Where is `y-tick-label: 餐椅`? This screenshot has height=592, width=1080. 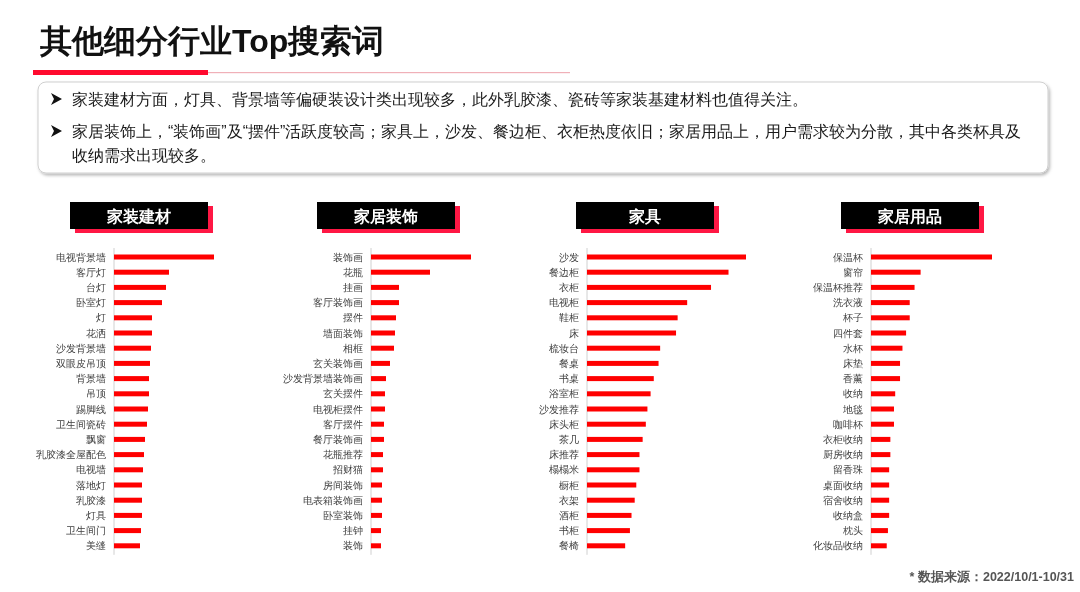
y-tick-label: 餐椅 is located at coordinates (569, 546).